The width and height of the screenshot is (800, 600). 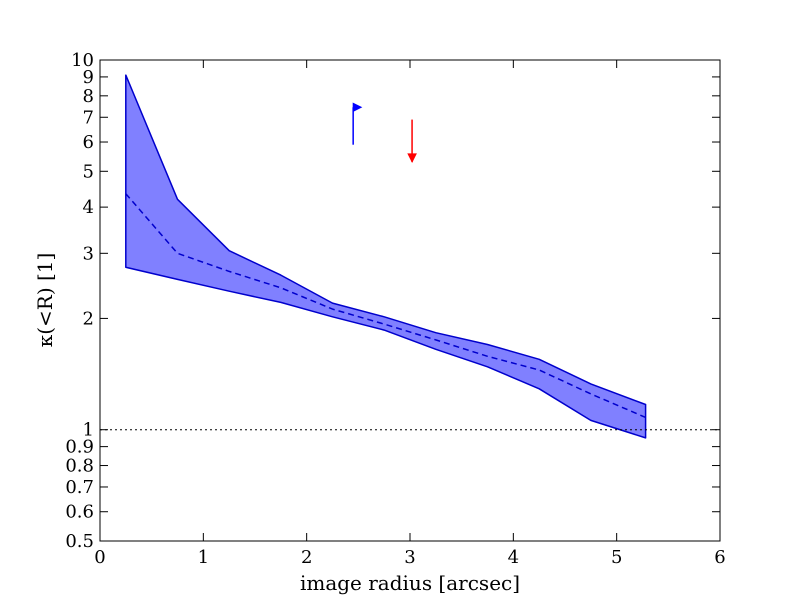 What do you see at coordinates (45, 300) in the screenshot?
I see `y-axis-label: κ(<R) [1]` at bounding box center [45, 300].